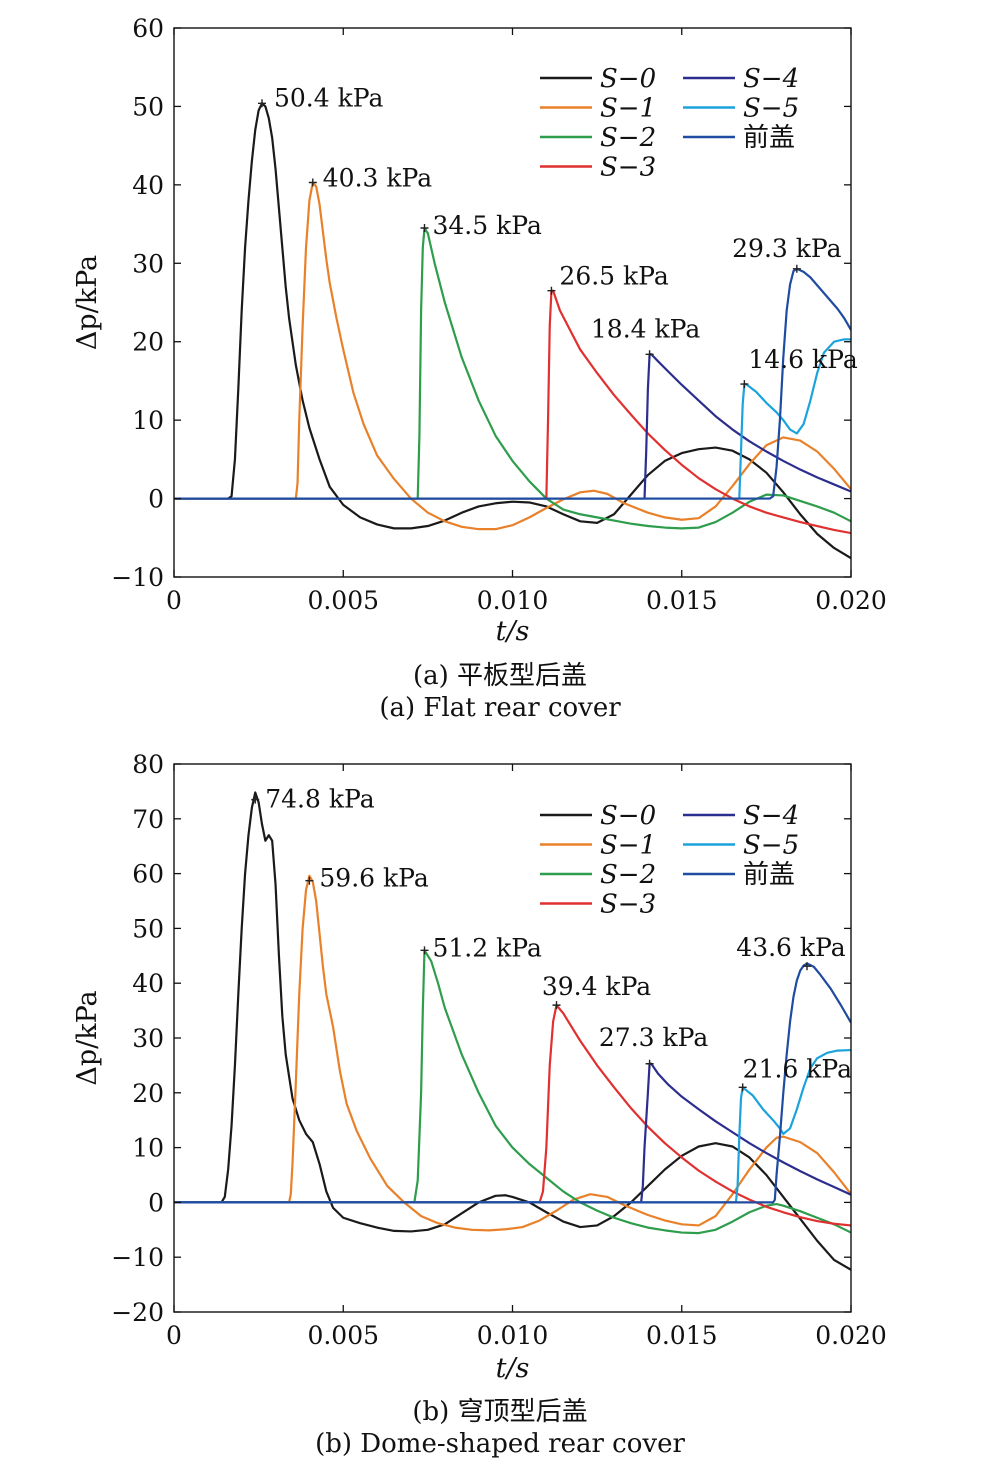  Describe the element at coordinates (148, 764) in the screenshot. I see `y-tick-label: 80` at that location.